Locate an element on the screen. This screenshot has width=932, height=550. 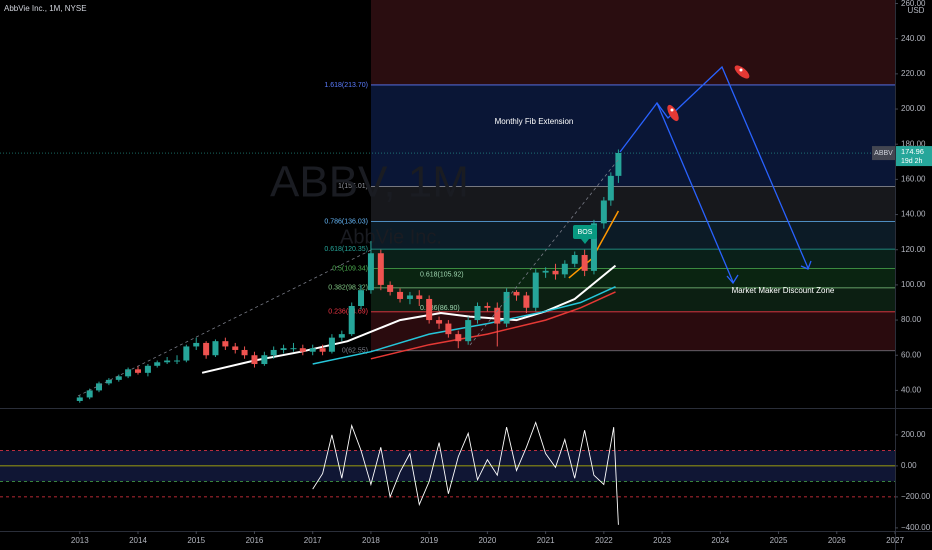
x-tick-label: 2022 is located at coordinates (604, 540).